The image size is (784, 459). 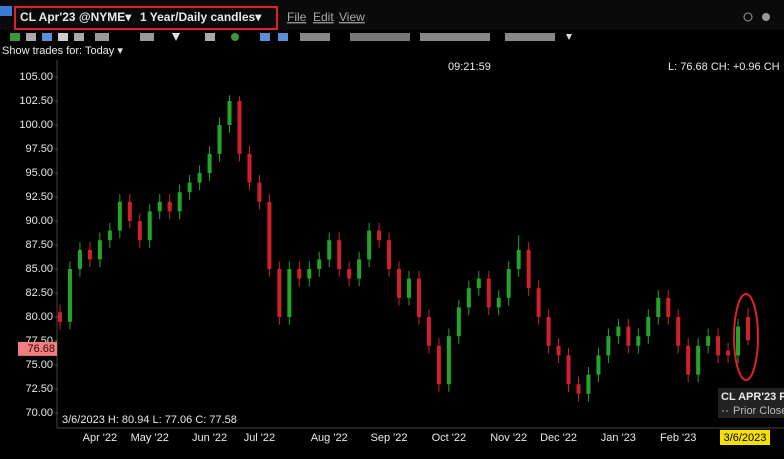 What do you see at coordinates (678, 438) in the screenshot?
I see `x-tick-label: Feb '23` at bounding box center [678, 438].